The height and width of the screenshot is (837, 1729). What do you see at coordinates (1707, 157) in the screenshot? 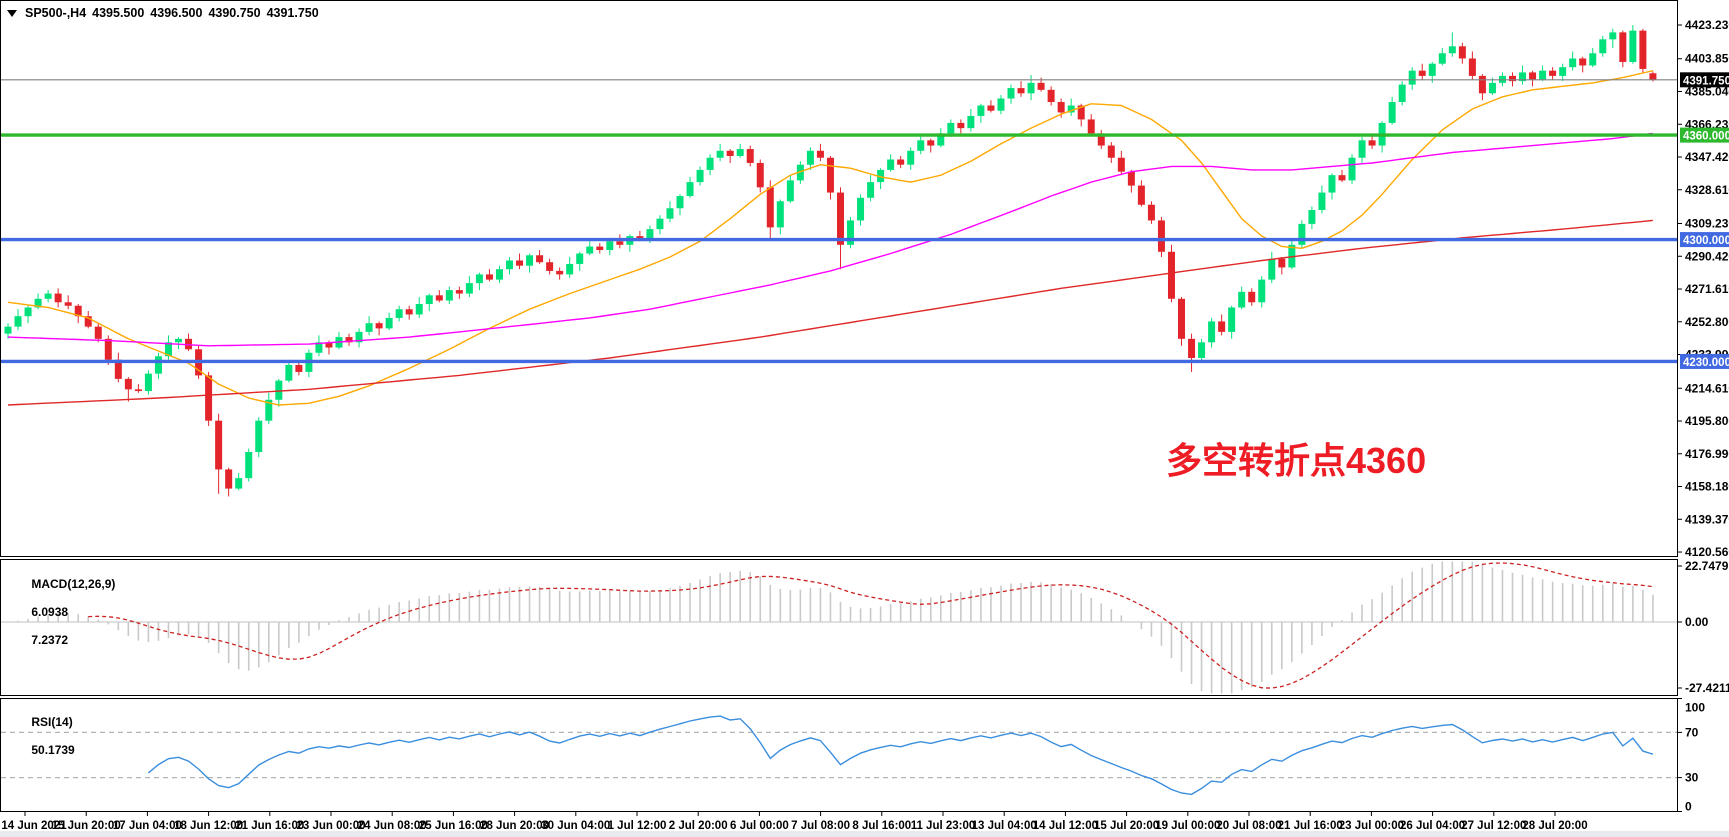
I see `price-axis-label: 4347.420` at bounding box center [1707, 157].